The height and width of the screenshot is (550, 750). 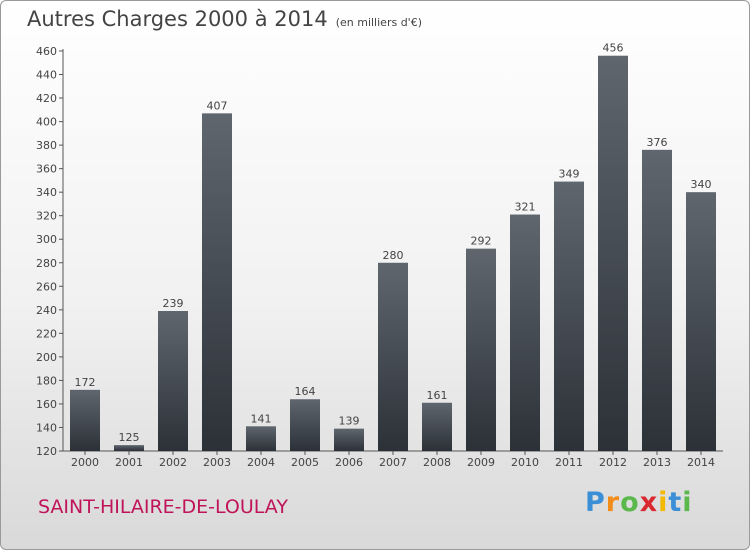 I want to click on y-tick-label: 380, so click(x=46, y=145).